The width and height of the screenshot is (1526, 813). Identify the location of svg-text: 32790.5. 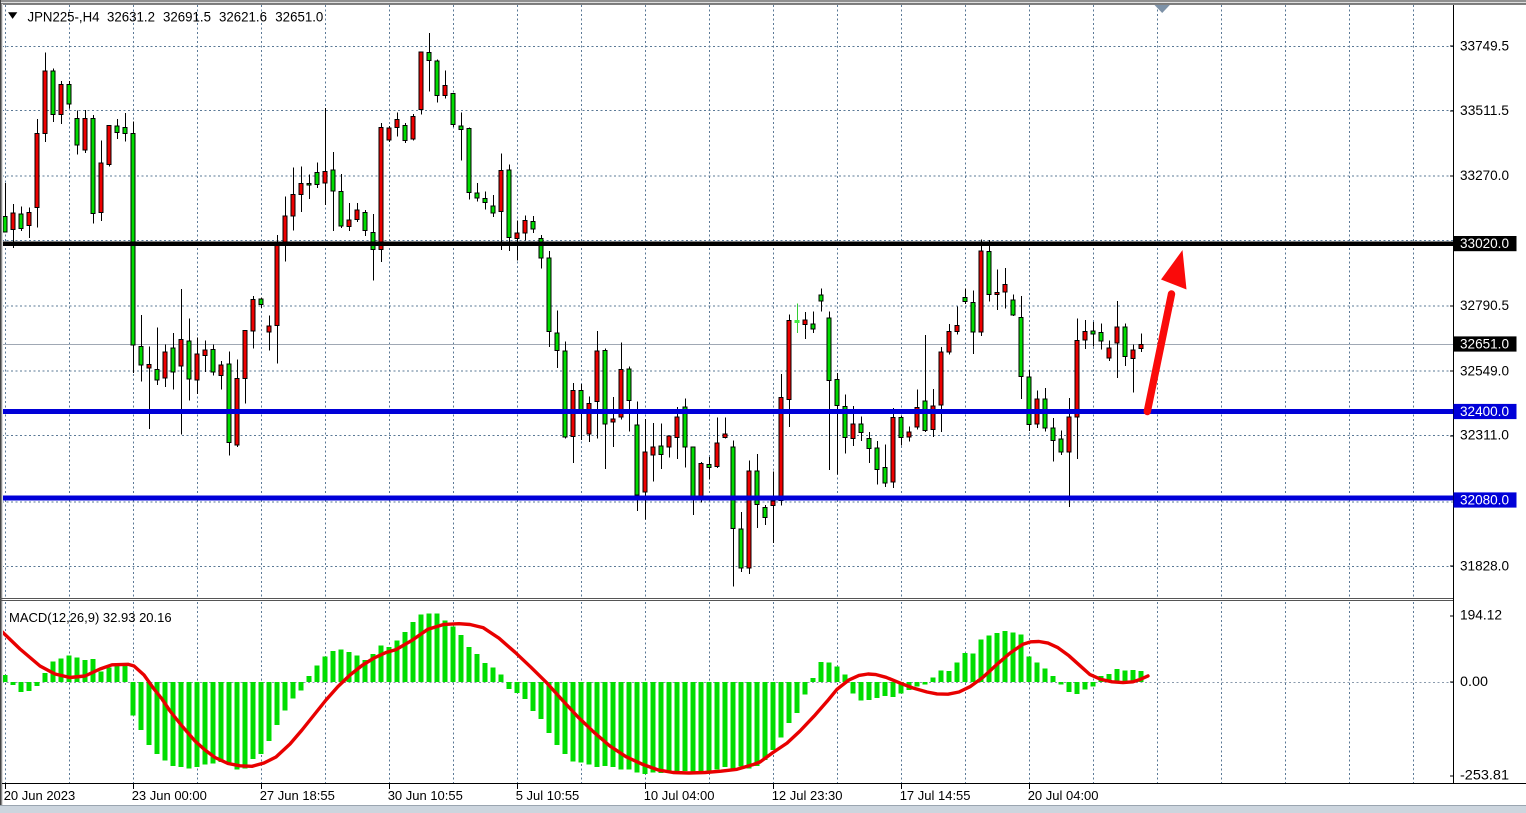
(1484, 305).